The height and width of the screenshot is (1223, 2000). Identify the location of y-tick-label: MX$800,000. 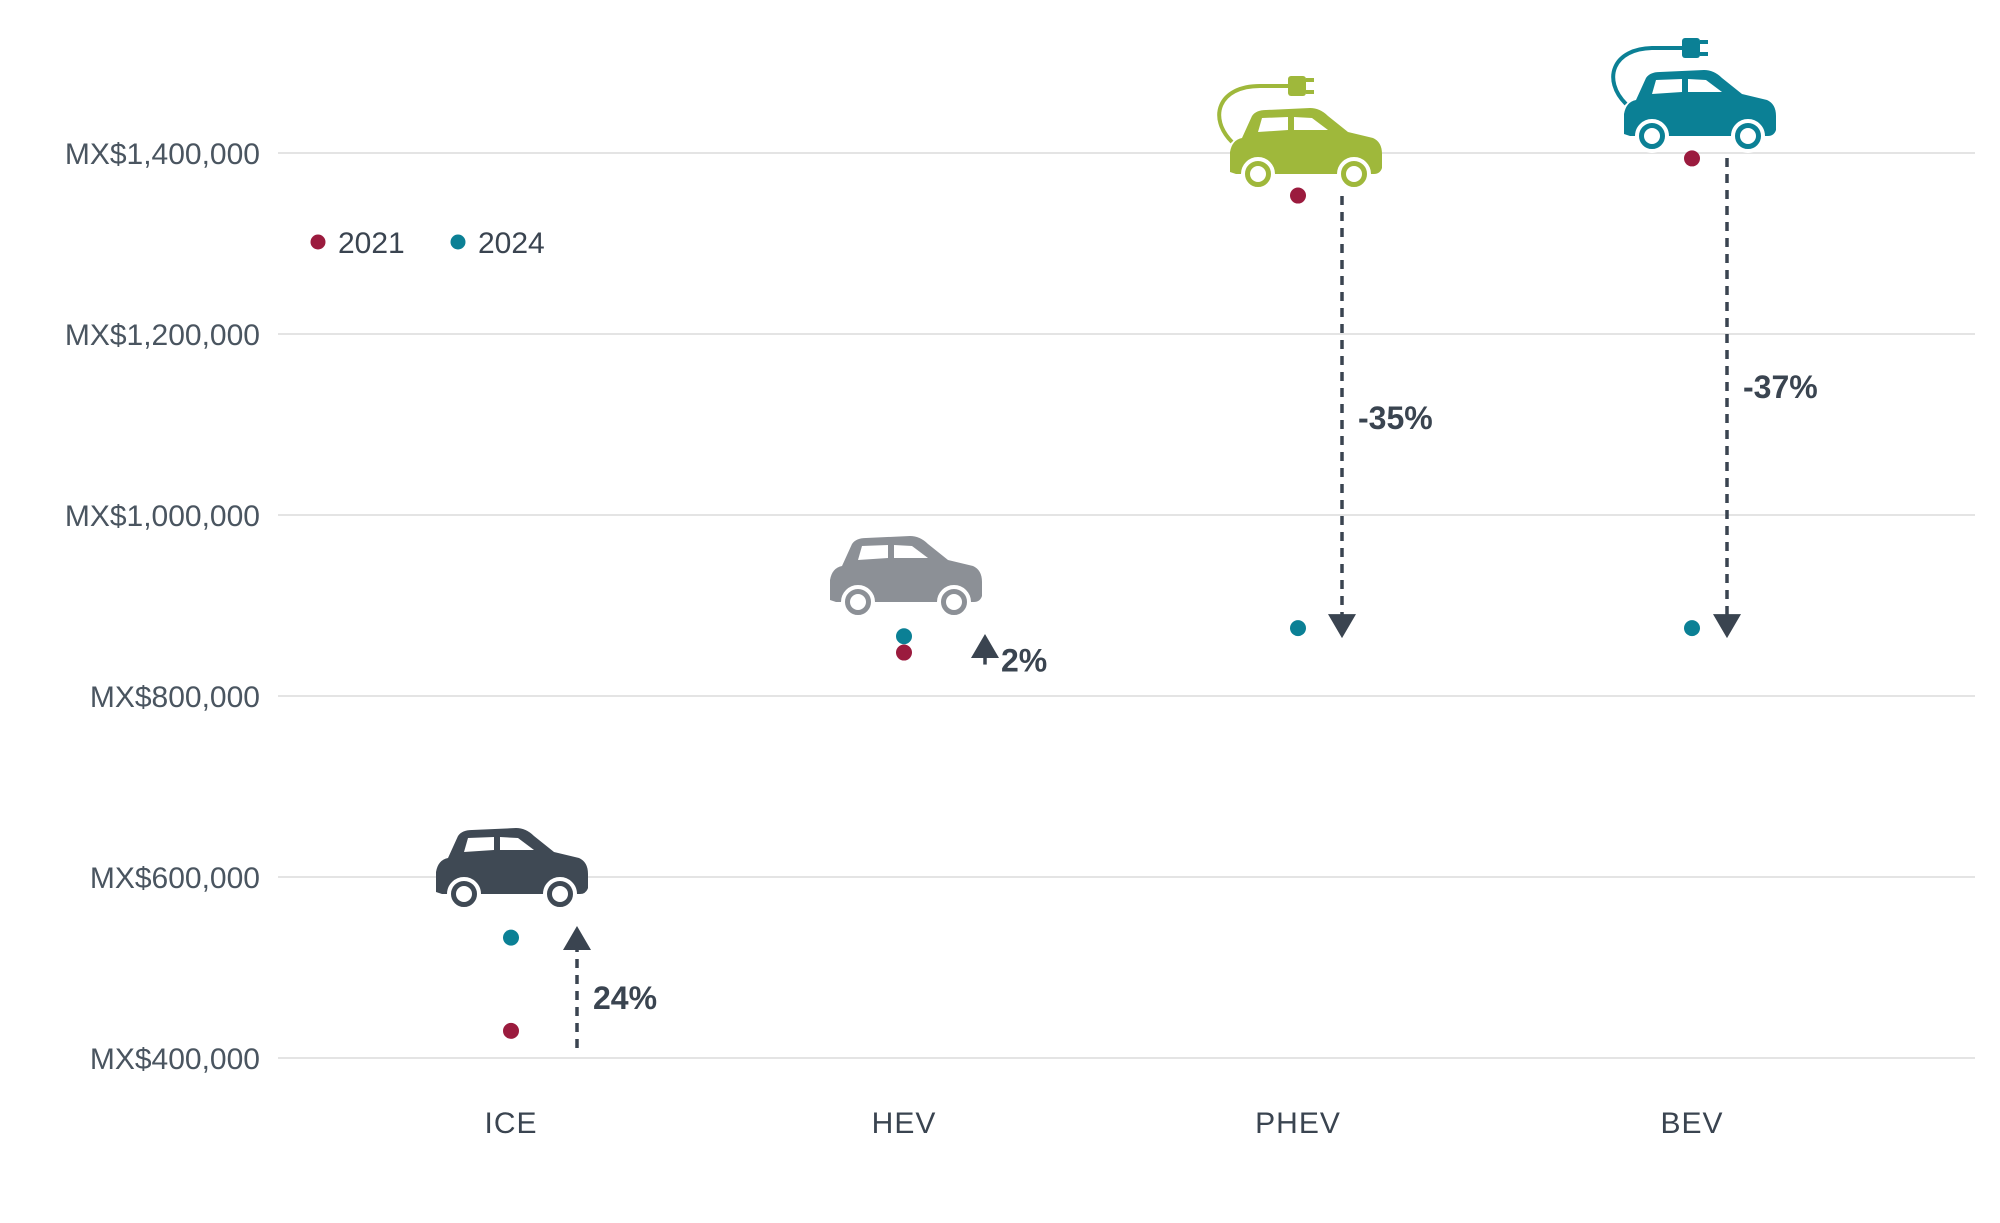
(175, 697).